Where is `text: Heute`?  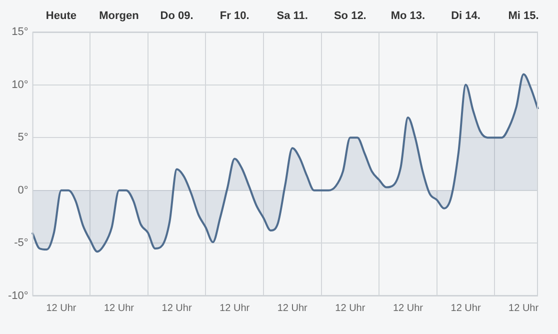 text: Heute is located at coordinates (61, 16).